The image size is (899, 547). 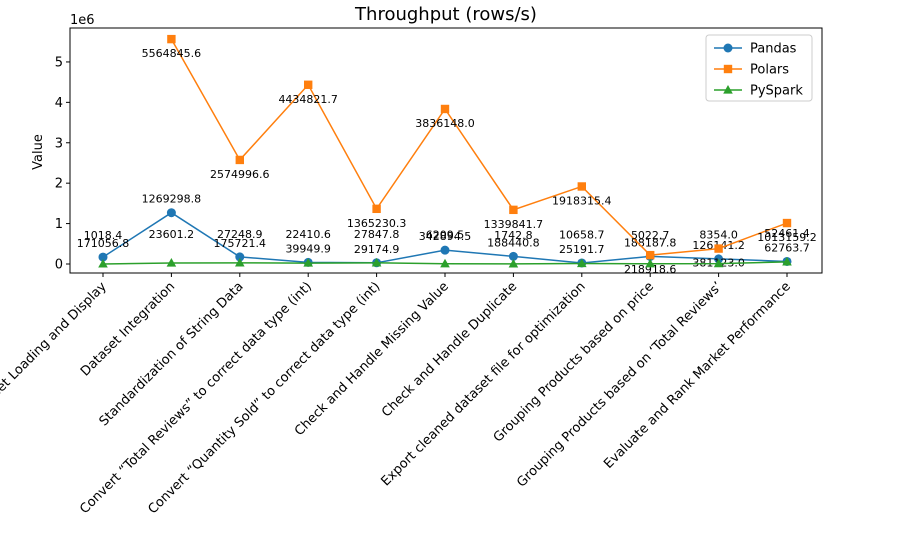 What do you see at coordinates (172, 354) in the screenshot?
I see `x-tick-label: Standardization of String Data` at bounding box center [172, 354].